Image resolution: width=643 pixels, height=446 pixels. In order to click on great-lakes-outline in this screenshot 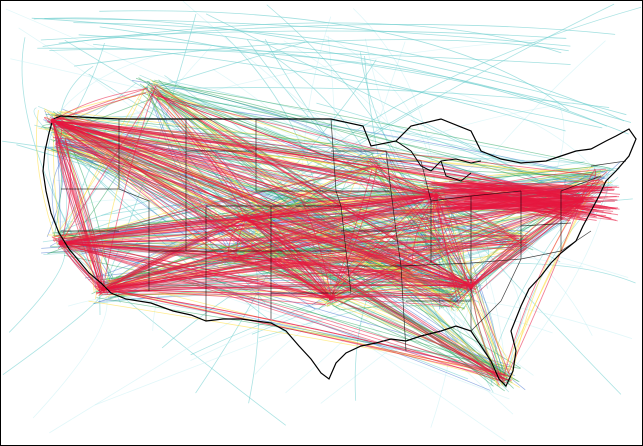, I will do `click(438, 161)`.